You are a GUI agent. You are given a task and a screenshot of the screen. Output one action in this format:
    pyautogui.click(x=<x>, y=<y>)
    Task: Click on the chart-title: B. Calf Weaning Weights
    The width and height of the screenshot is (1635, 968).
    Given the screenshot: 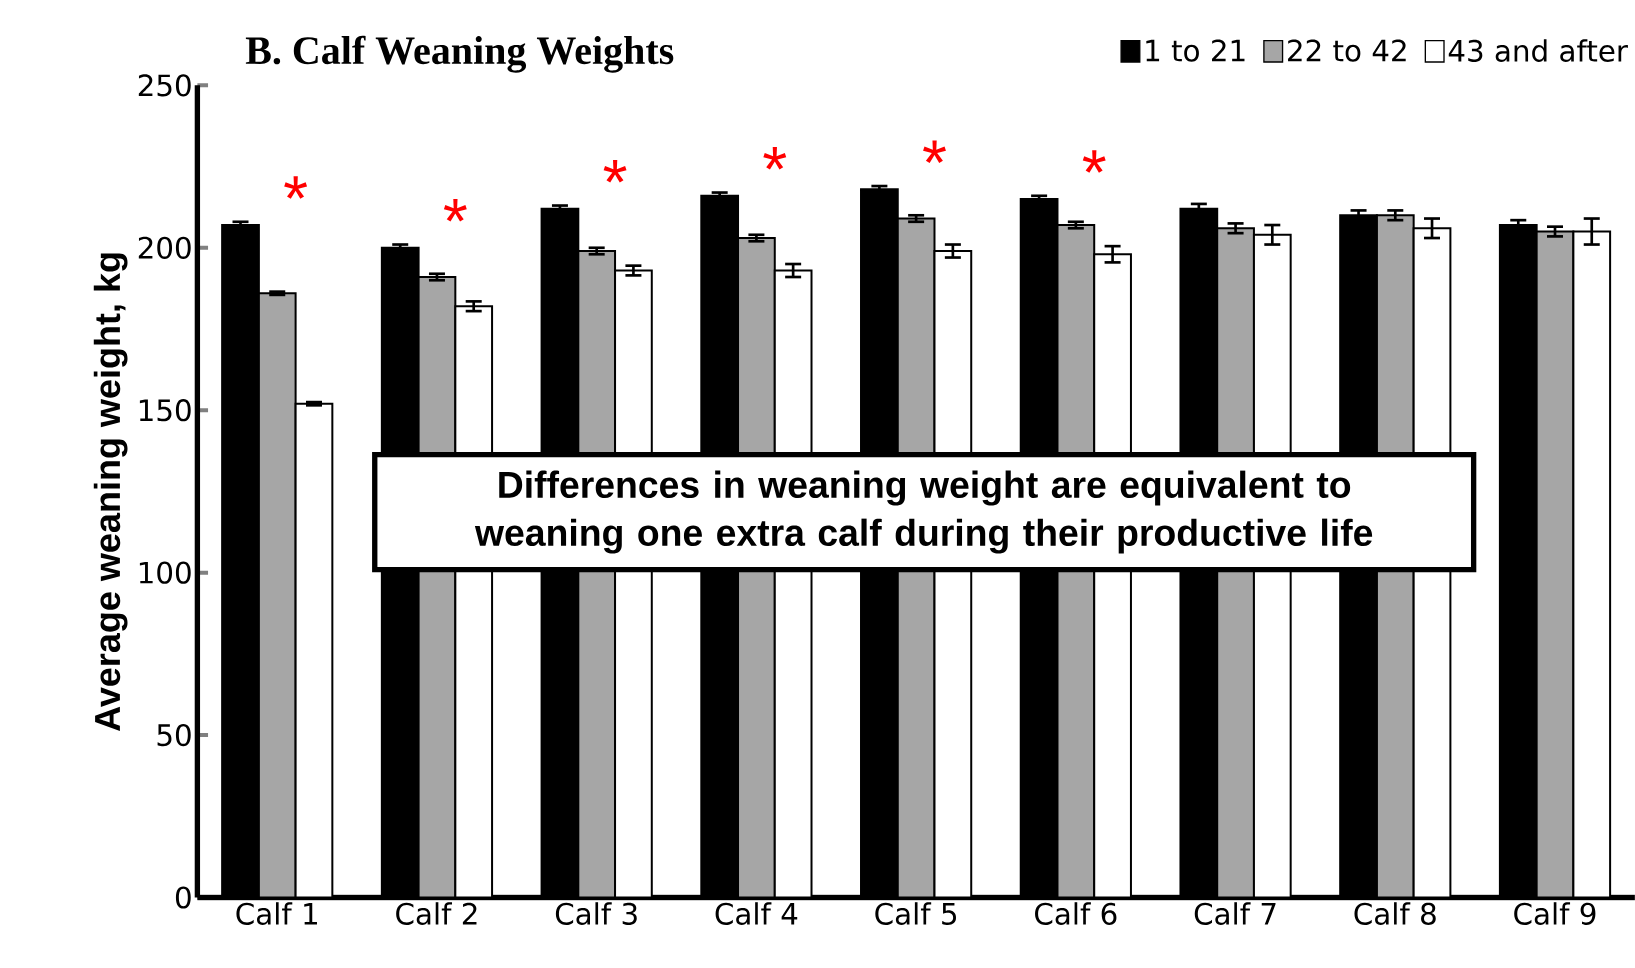 What is the action you would take?
    pyautogui.click(x=459, y=54)
    